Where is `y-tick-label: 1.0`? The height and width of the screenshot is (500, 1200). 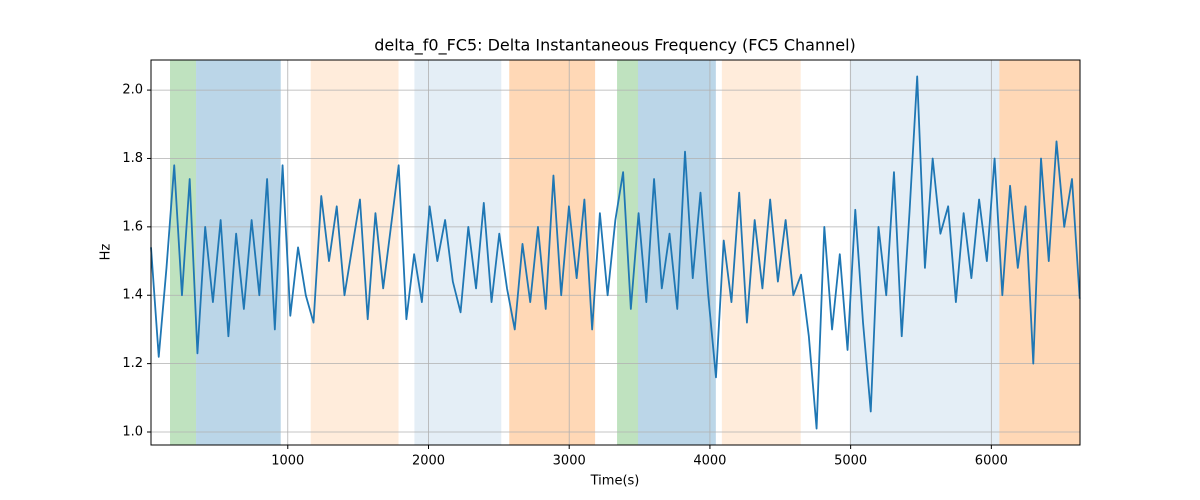
y-tick-label: 1.0 is located at coordinates (132, 432).